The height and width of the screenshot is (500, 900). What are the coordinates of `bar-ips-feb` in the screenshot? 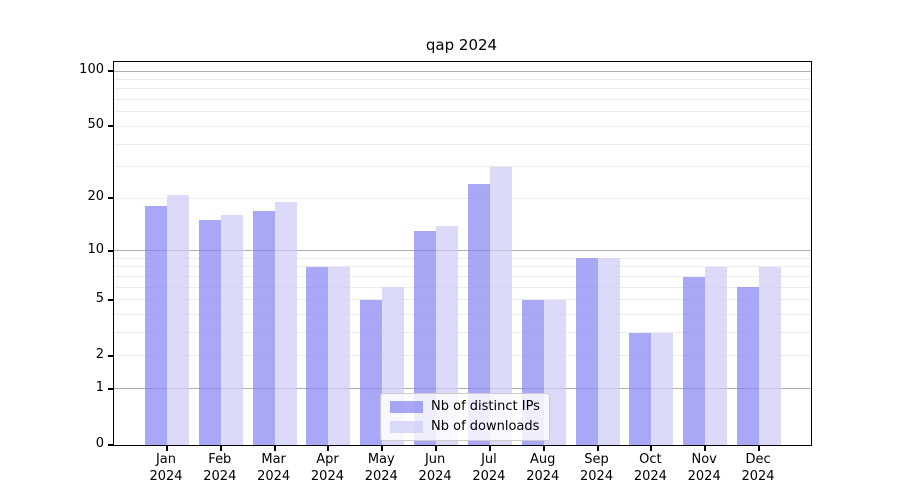 It's located at (209, 332).